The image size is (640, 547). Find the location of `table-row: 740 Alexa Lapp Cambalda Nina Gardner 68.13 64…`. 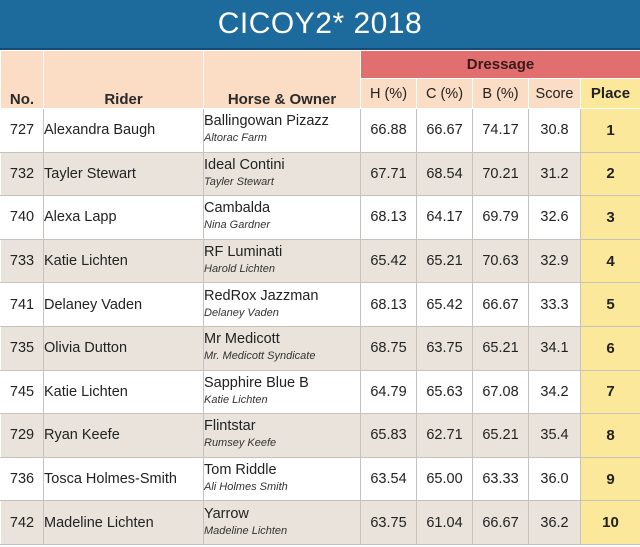

table-row: 740 Alexa Lapp Cambalda Nina Gardner 68.13 64… is located at coordinates (320, 217).